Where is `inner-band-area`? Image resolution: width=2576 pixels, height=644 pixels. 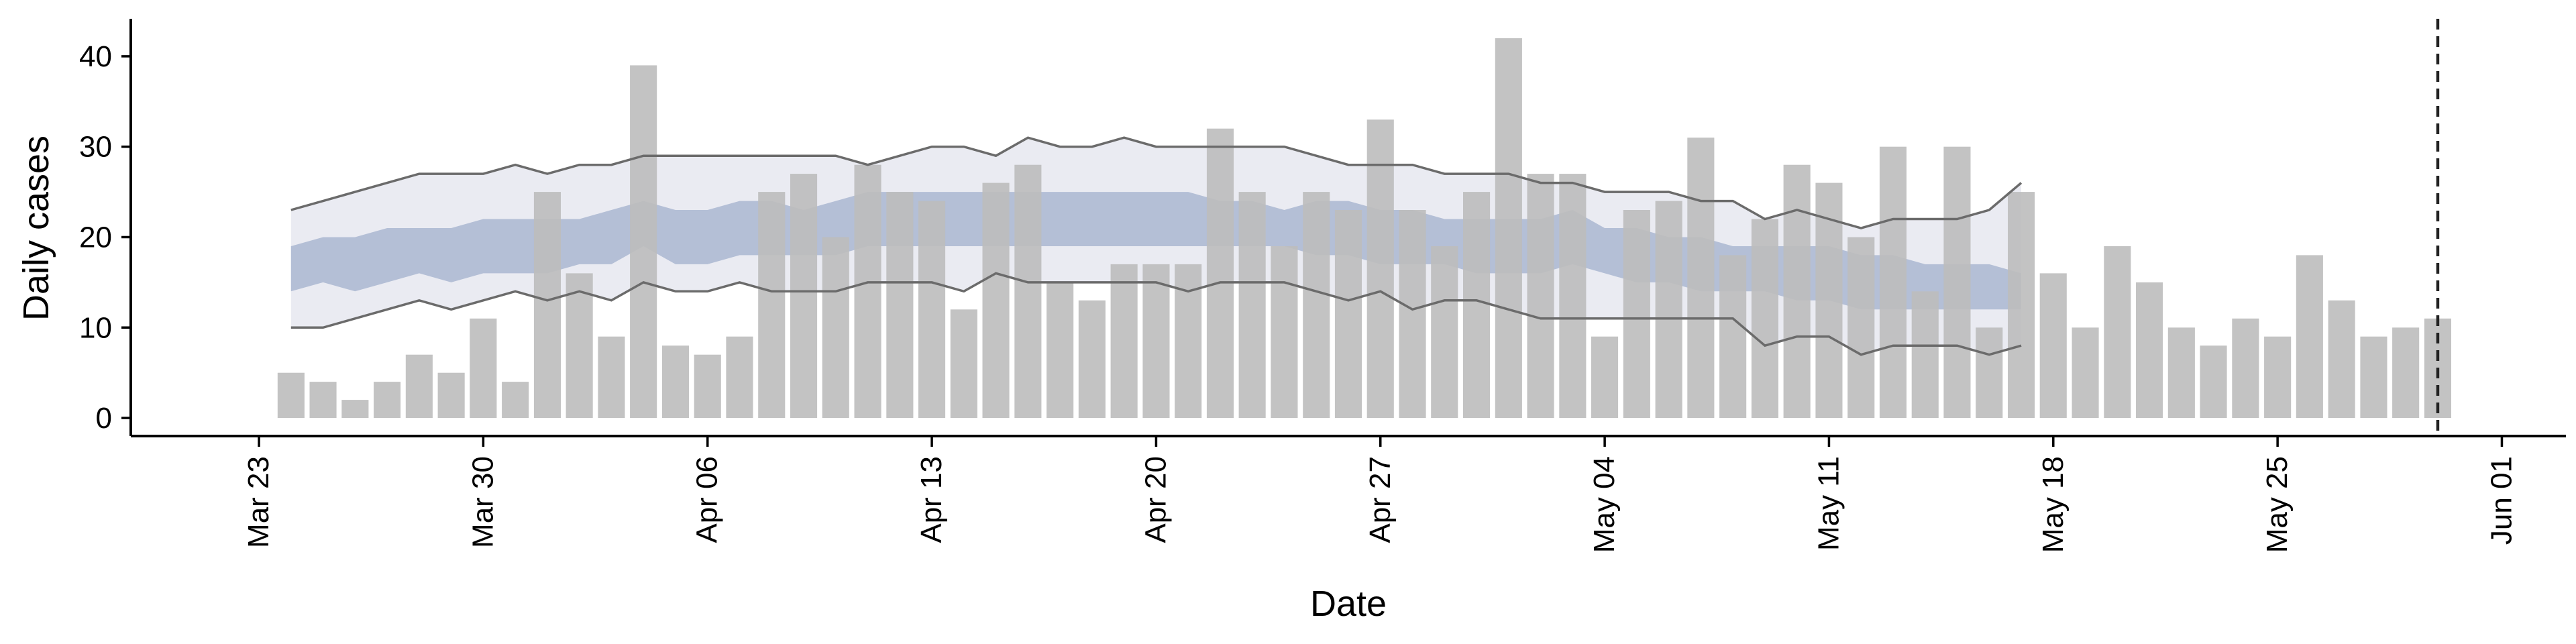
inner-band-area is located at coordinates (1155, 251).